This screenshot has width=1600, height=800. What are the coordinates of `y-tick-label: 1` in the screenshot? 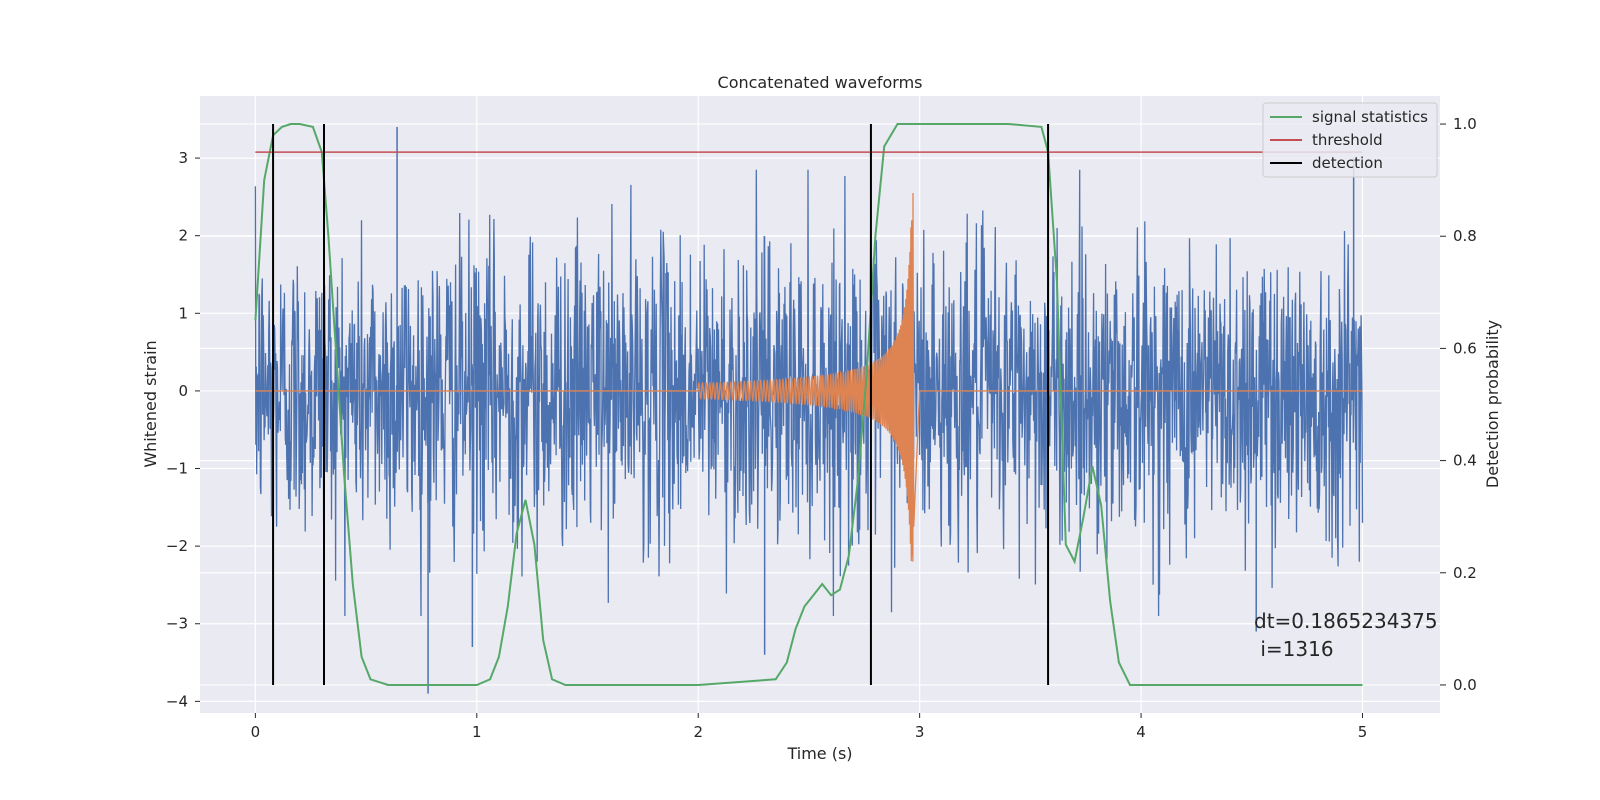 It's located at (183, 313).